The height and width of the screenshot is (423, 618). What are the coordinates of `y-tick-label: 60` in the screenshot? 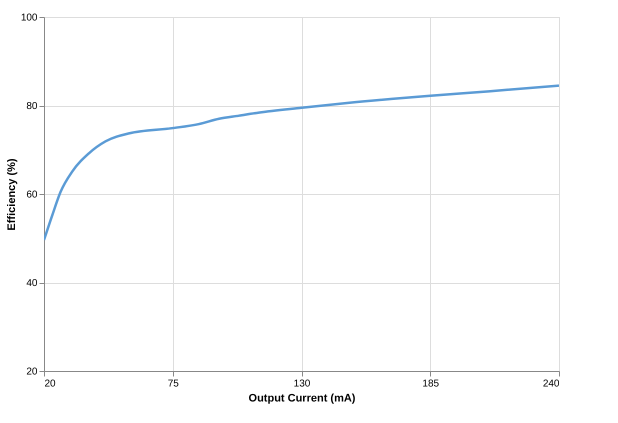 It's located at (32, 195).